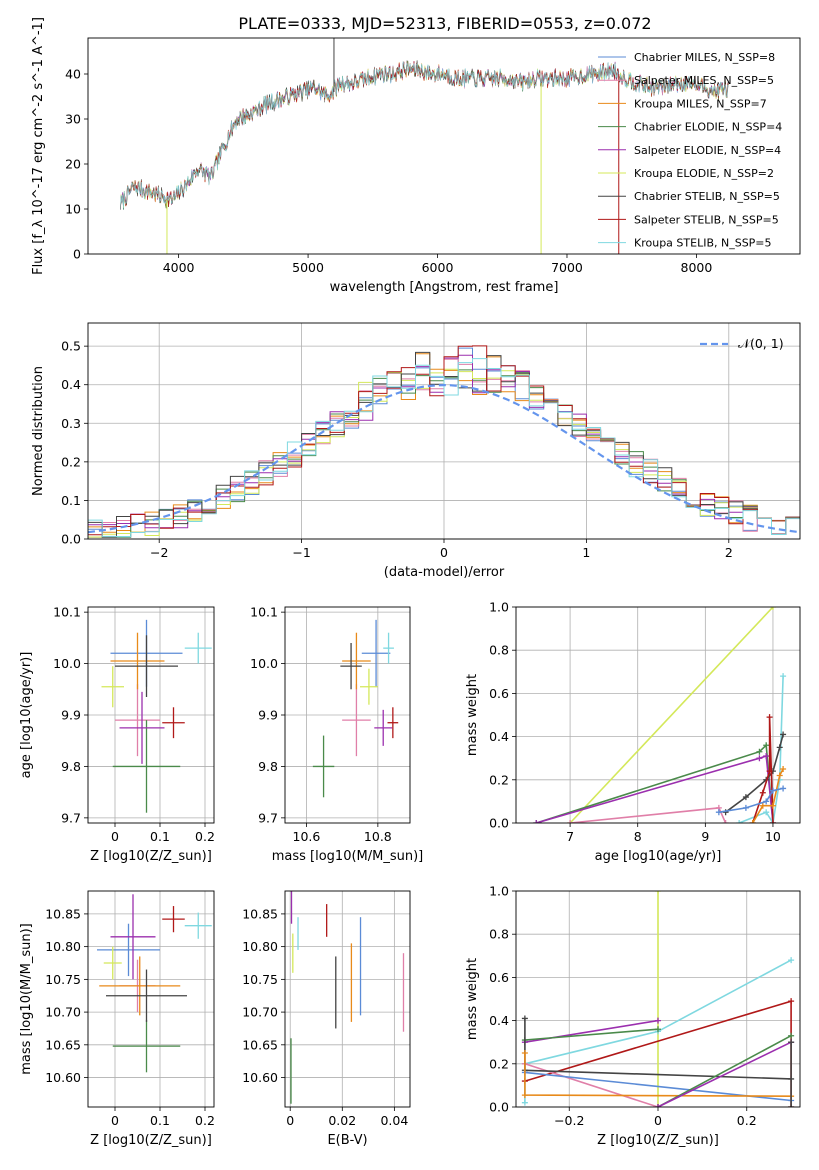 The image size is (819, 1170). I want to click on y-tick-label: 10.0, so click(67, 663).